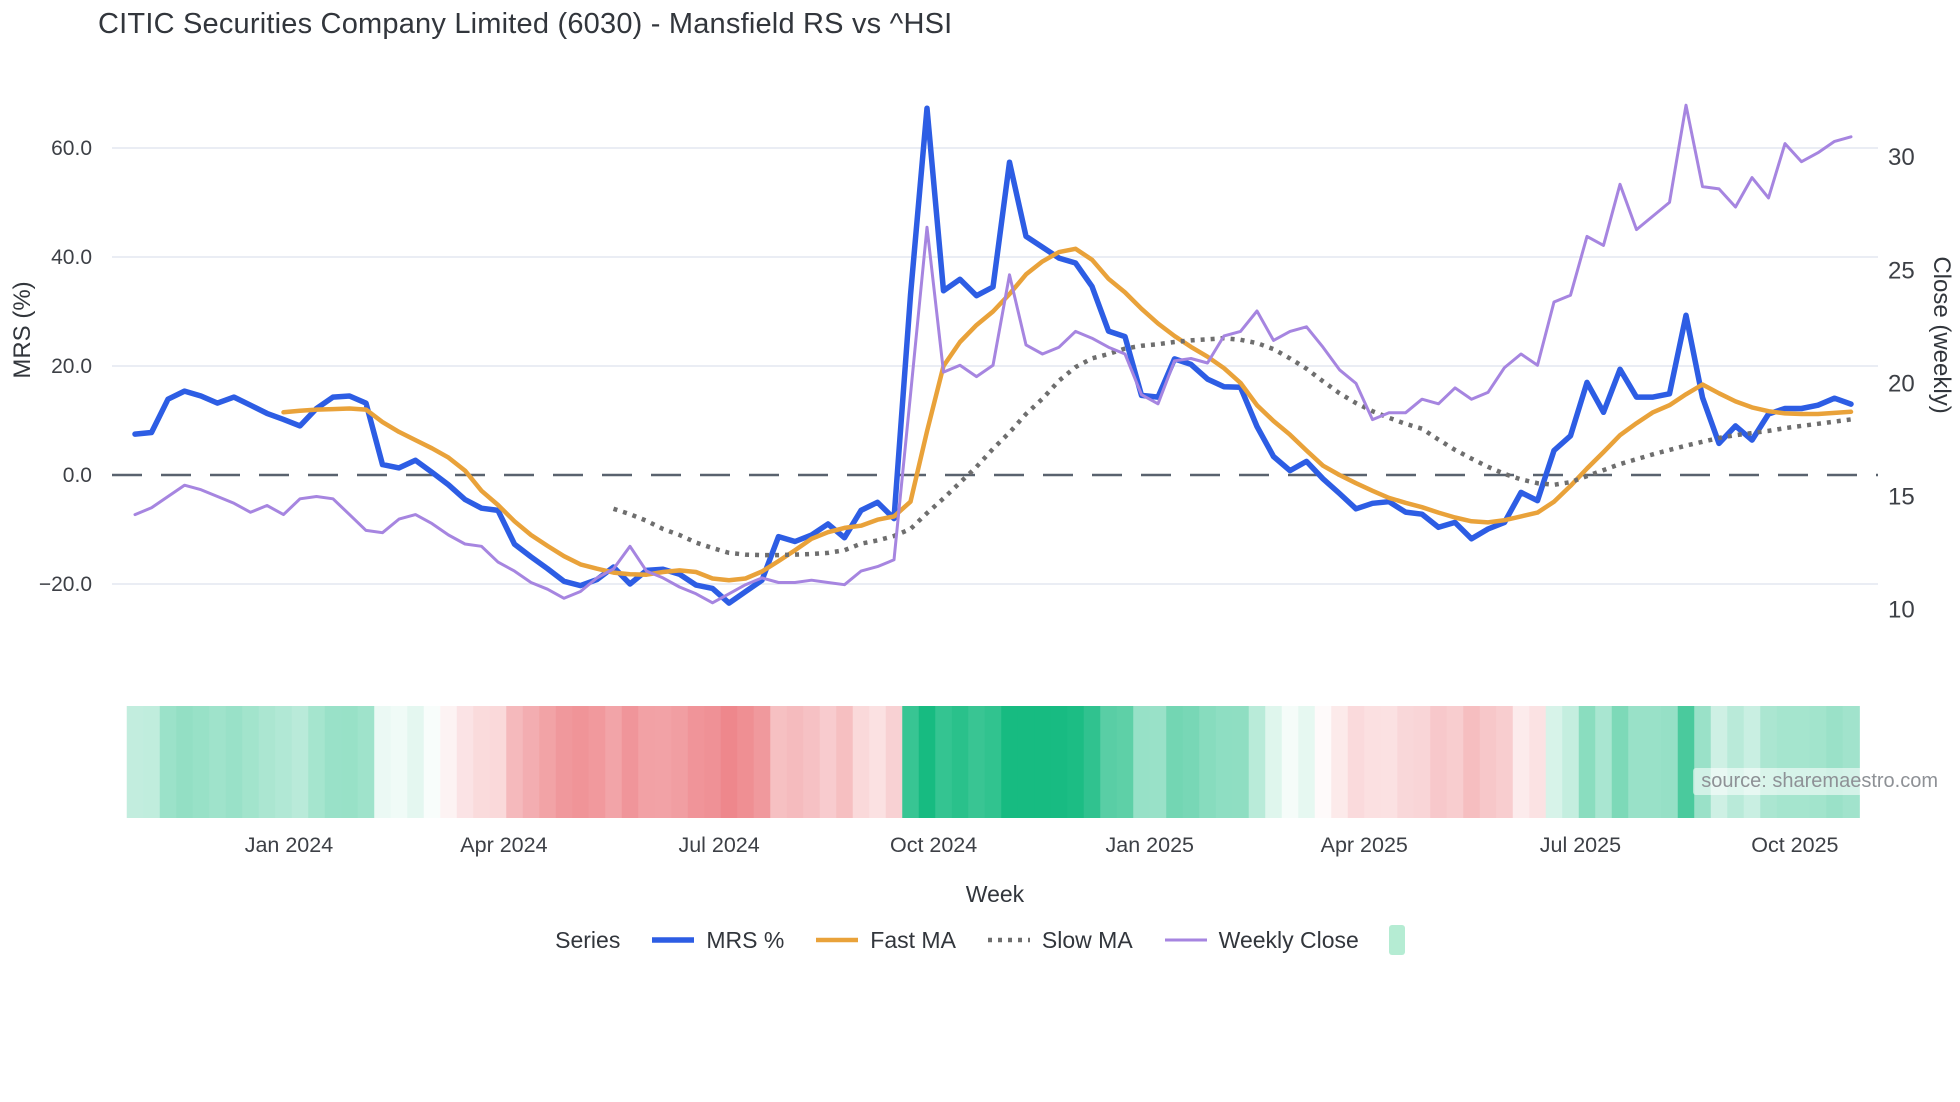 Image resolution: width=1960 pixels, height=1102 pixels. What do you see at coordinates (1364, 845) in the screenshot?
I see `x-tick-label: Apr 2025` at bounding box center [1364, 845].